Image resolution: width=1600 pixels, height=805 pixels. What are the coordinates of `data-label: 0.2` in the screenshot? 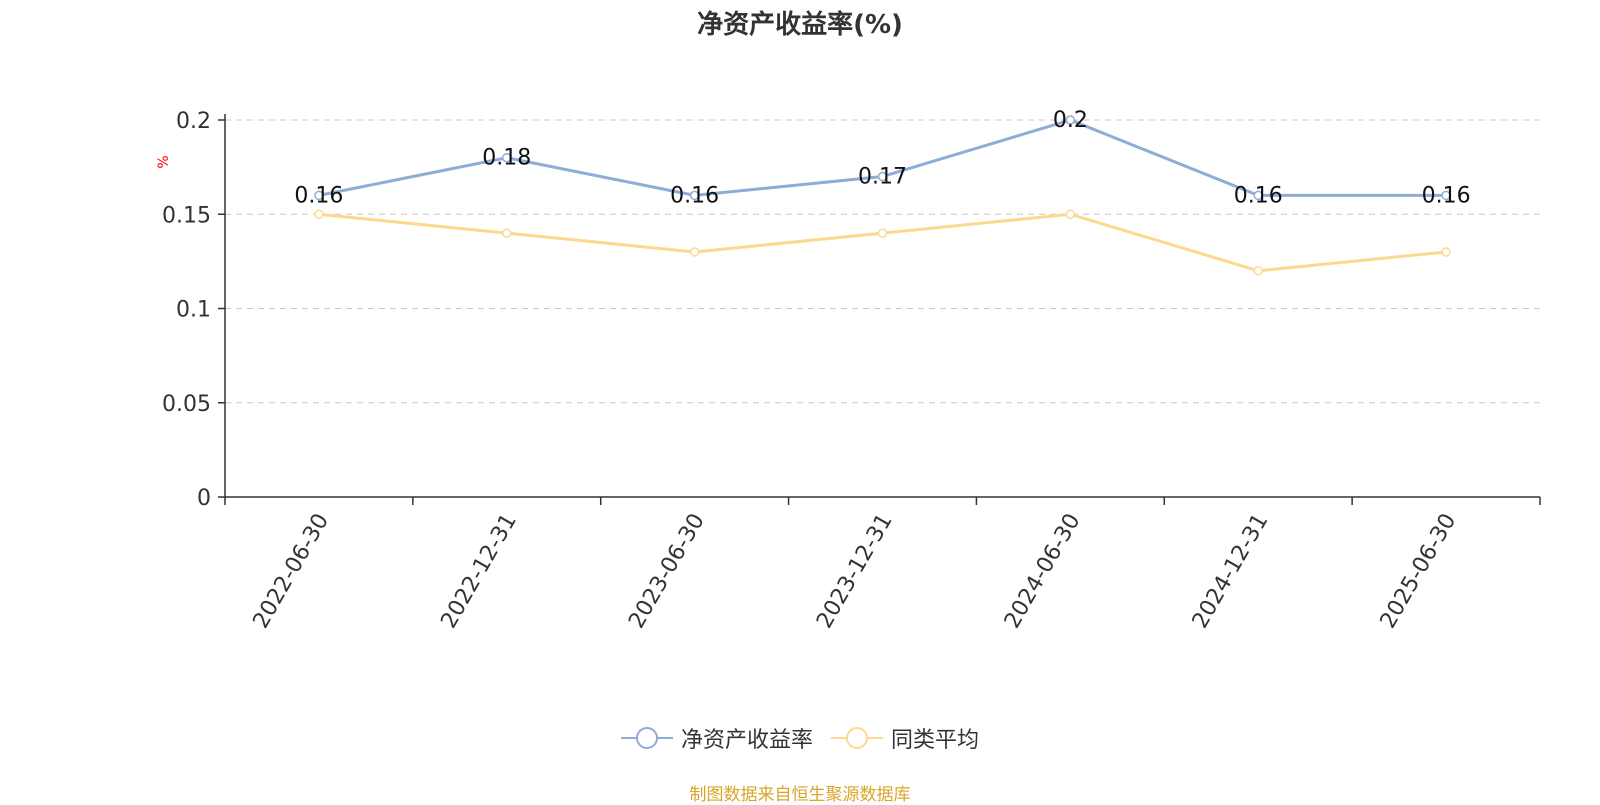 It's located at (1070, 120).